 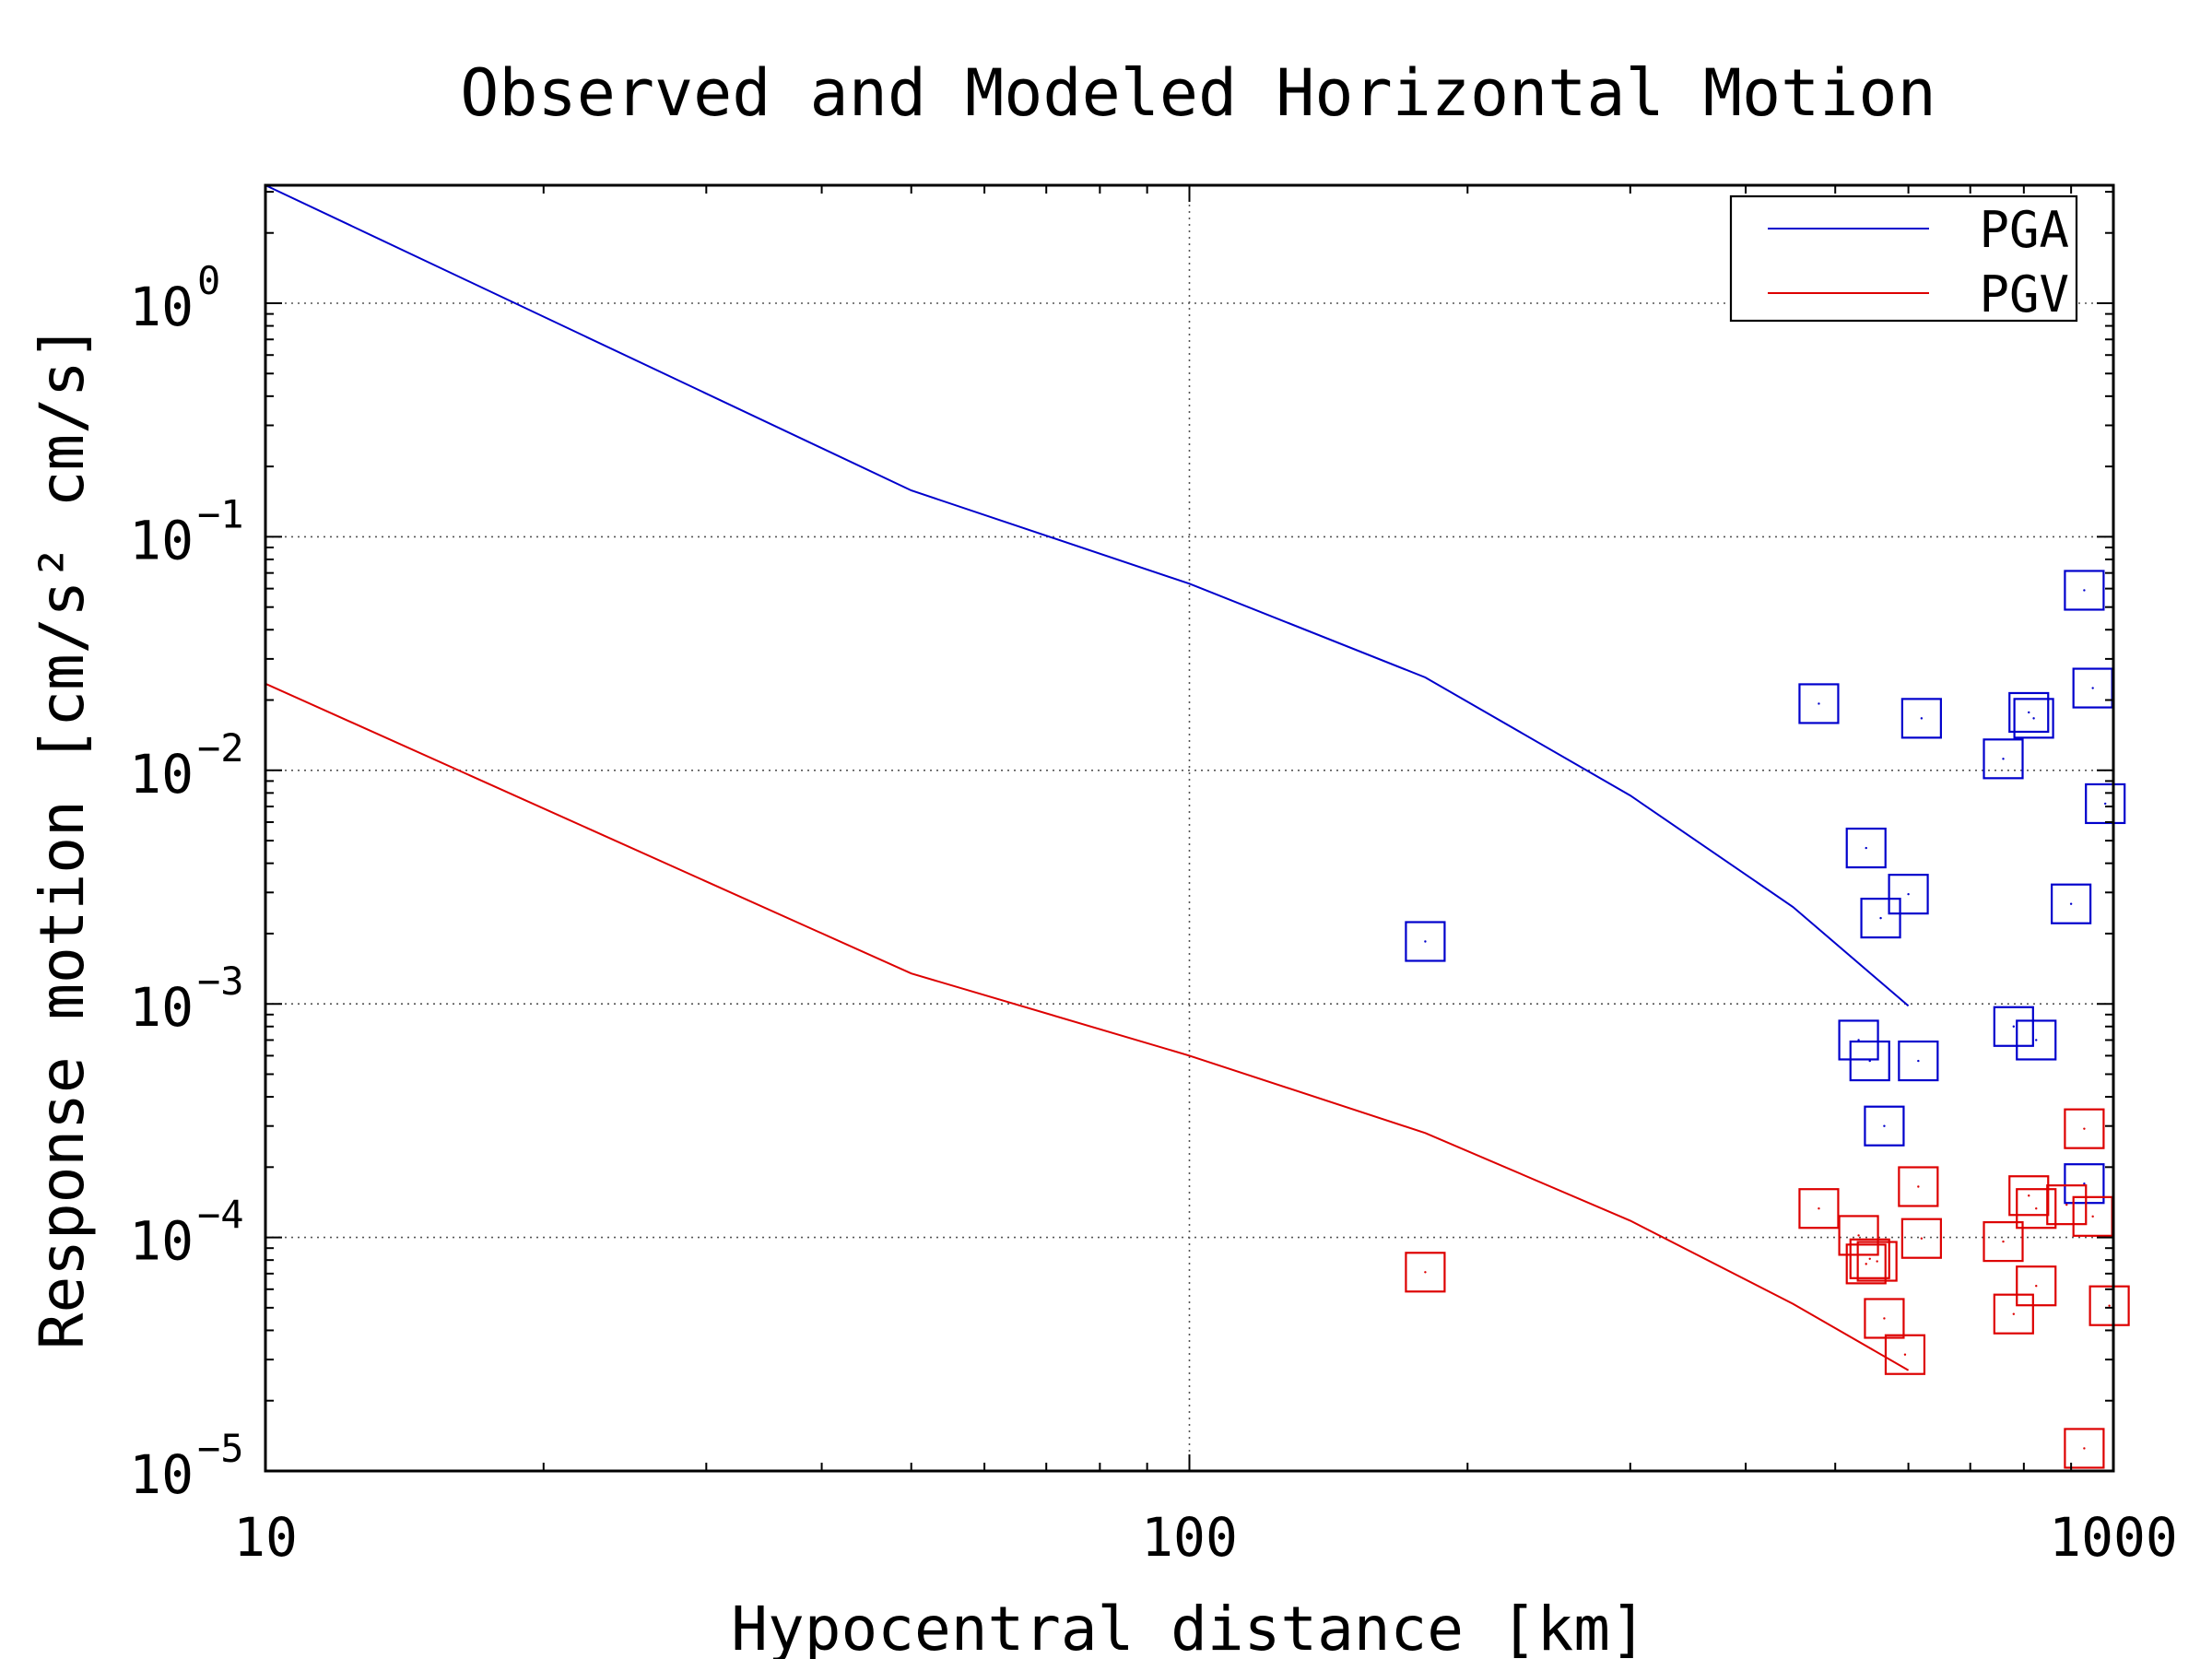 What do you see at coordinates (1189, 1537) in the screenshot?
I see `x-tick-label: 100` at bounding box center [1189, 1537].